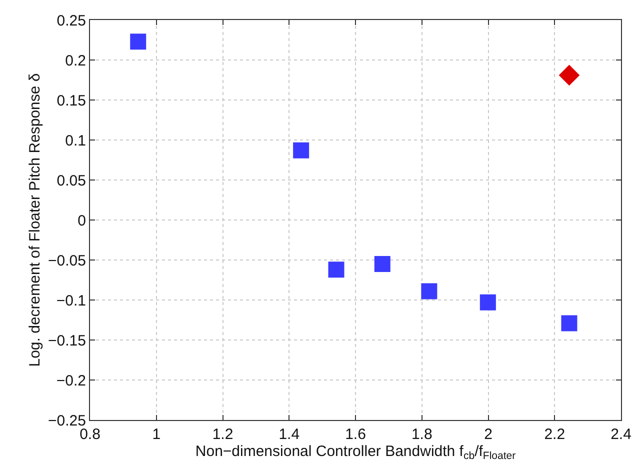 Image resolution: width=643 pixels, height=475 pixels. Describe the element at coordinates (71, 381) in the screenshot. I see `y-tick-label: −0.2` at that location.